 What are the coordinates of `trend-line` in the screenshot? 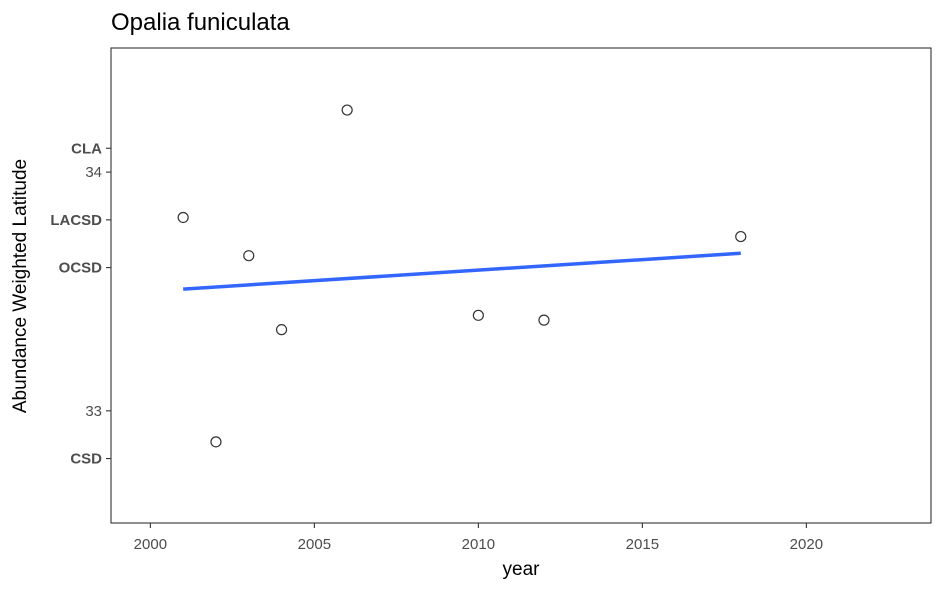 It's located at (462, 271).